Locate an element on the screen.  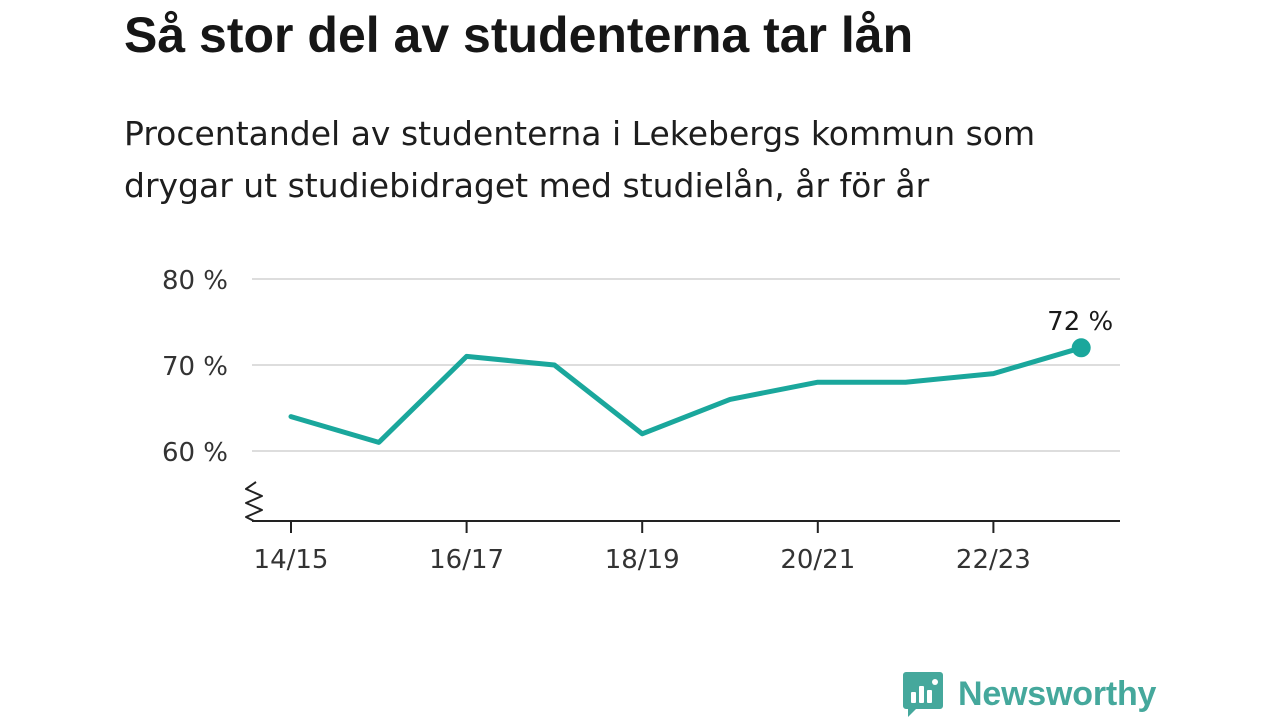
x-tick-label: 20/21 is located at coordinates (817, 560).